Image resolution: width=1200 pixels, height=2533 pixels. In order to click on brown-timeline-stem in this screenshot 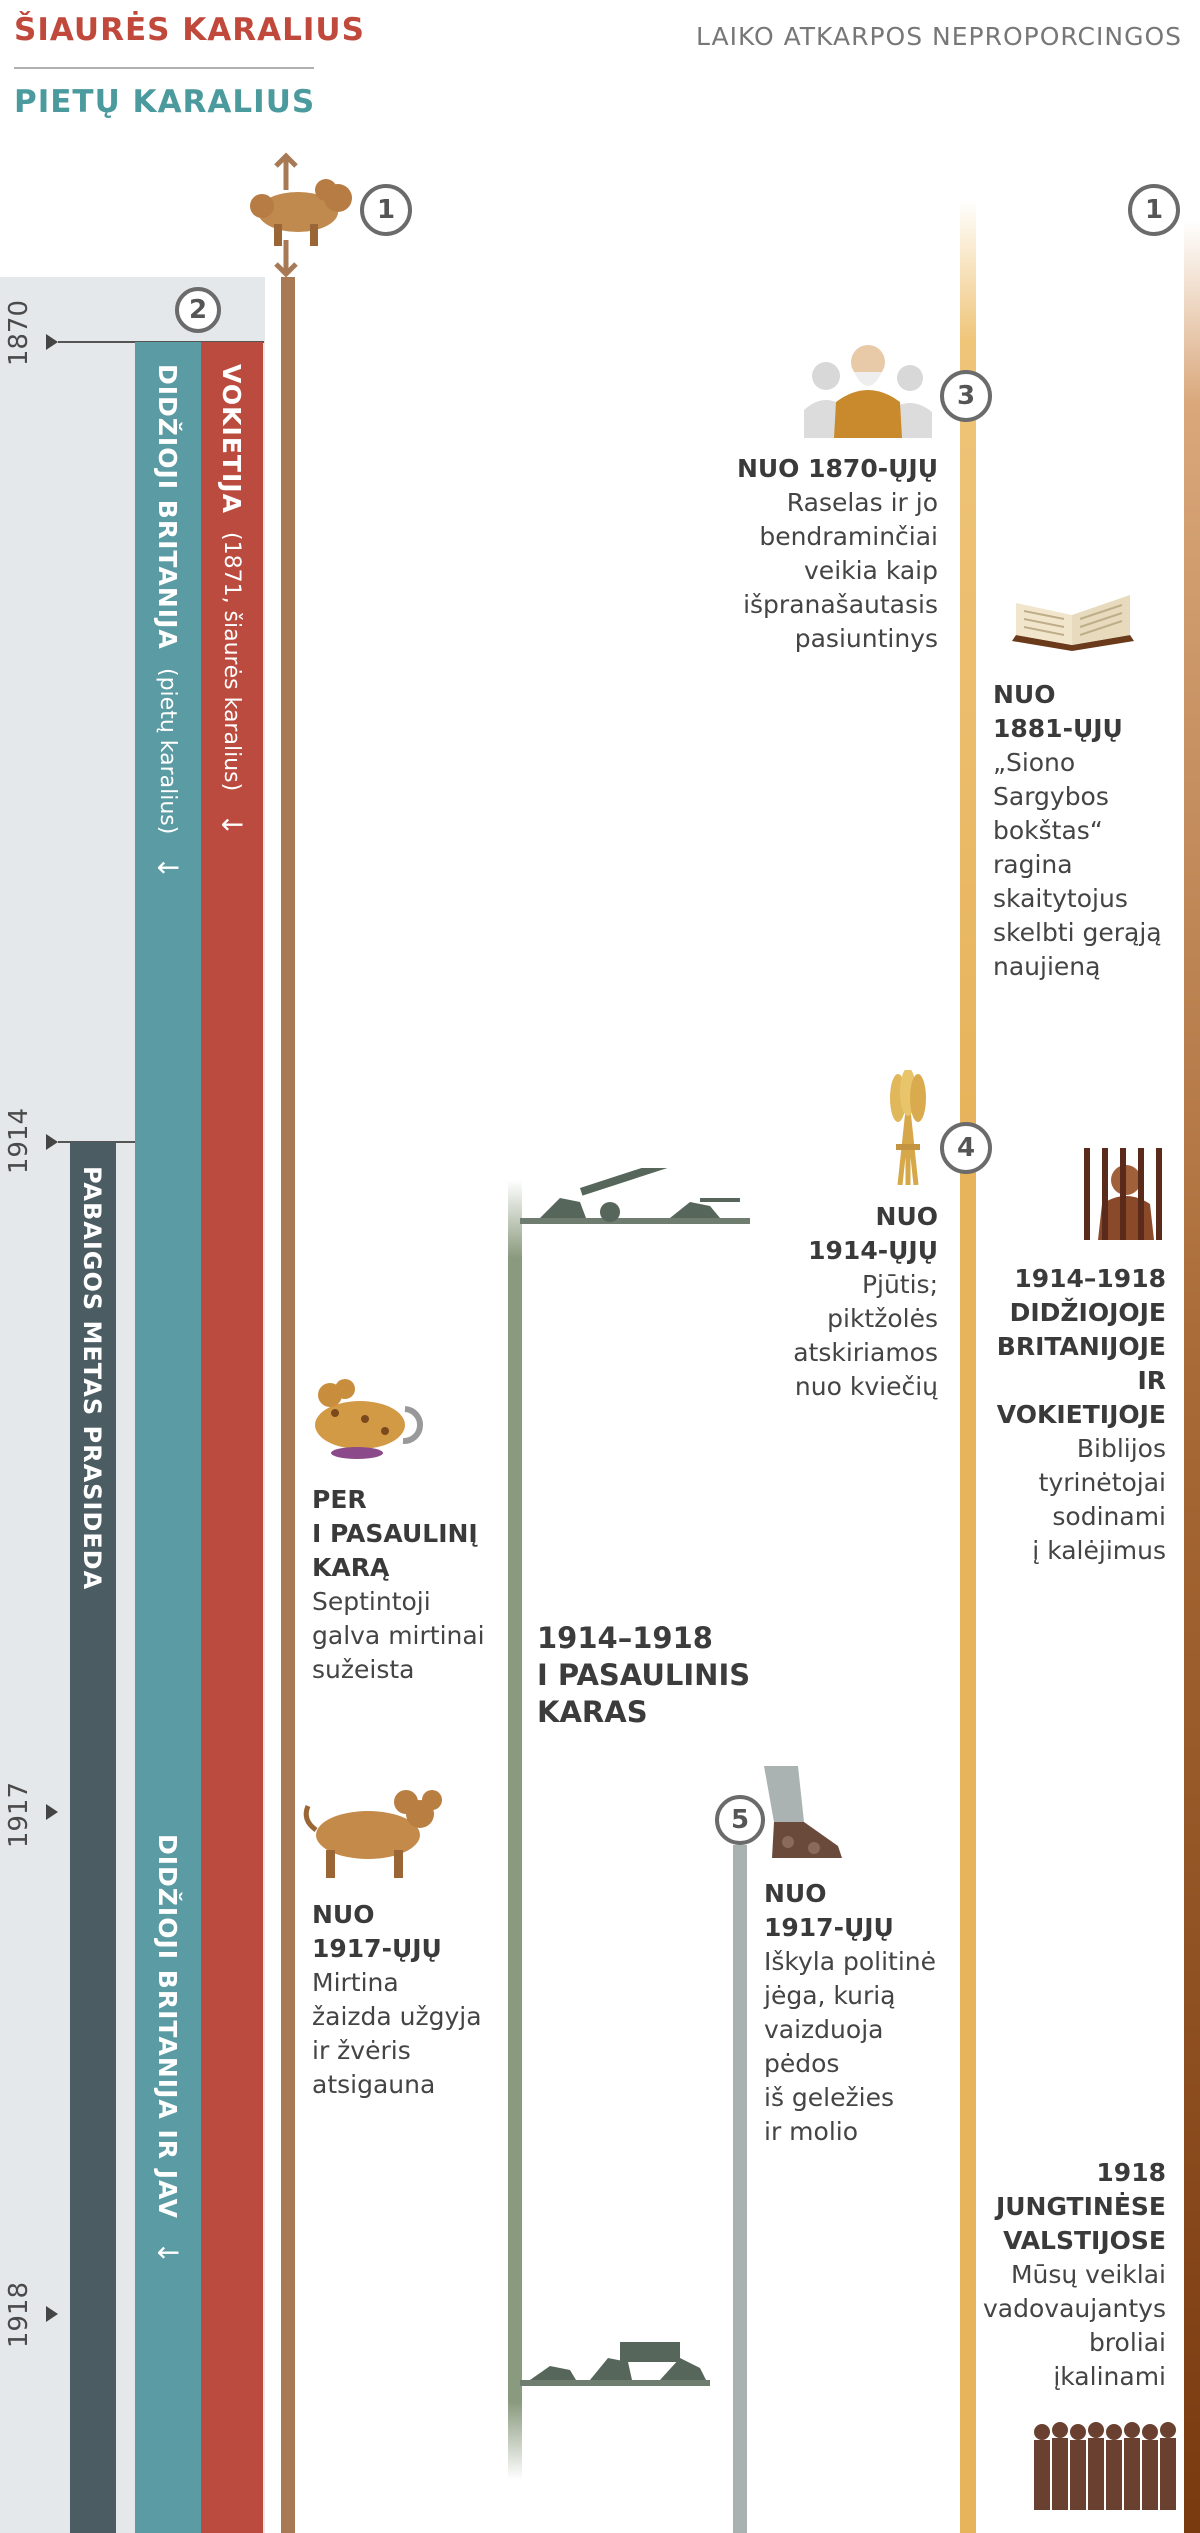, I will do `click(1192, 1376)`.